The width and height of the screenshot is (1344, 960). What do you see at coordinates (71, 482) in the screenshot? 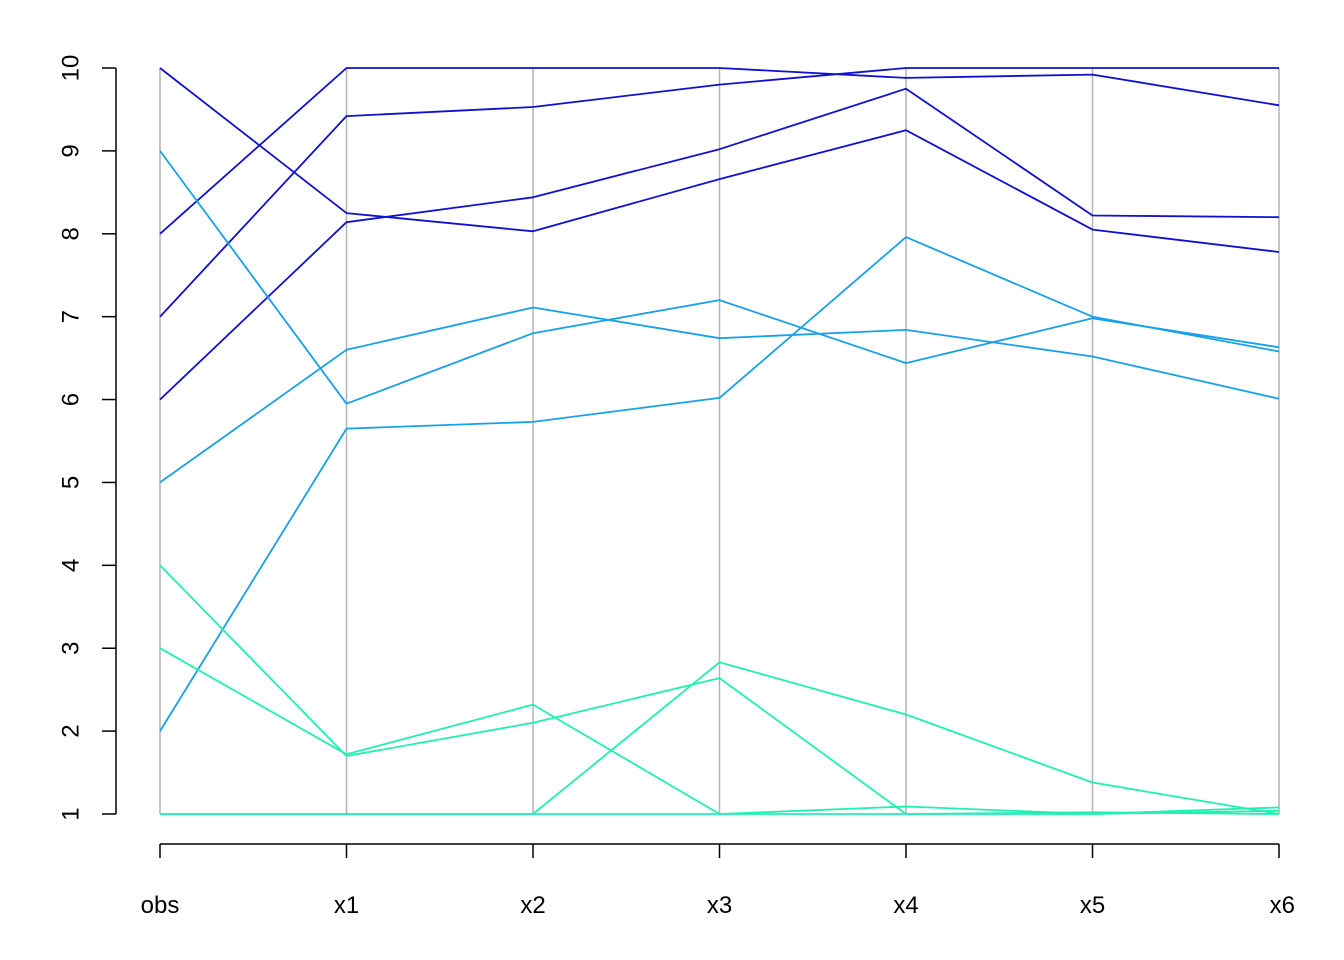
I see `y-tick-label: 5` at bounding box center [71, 482].